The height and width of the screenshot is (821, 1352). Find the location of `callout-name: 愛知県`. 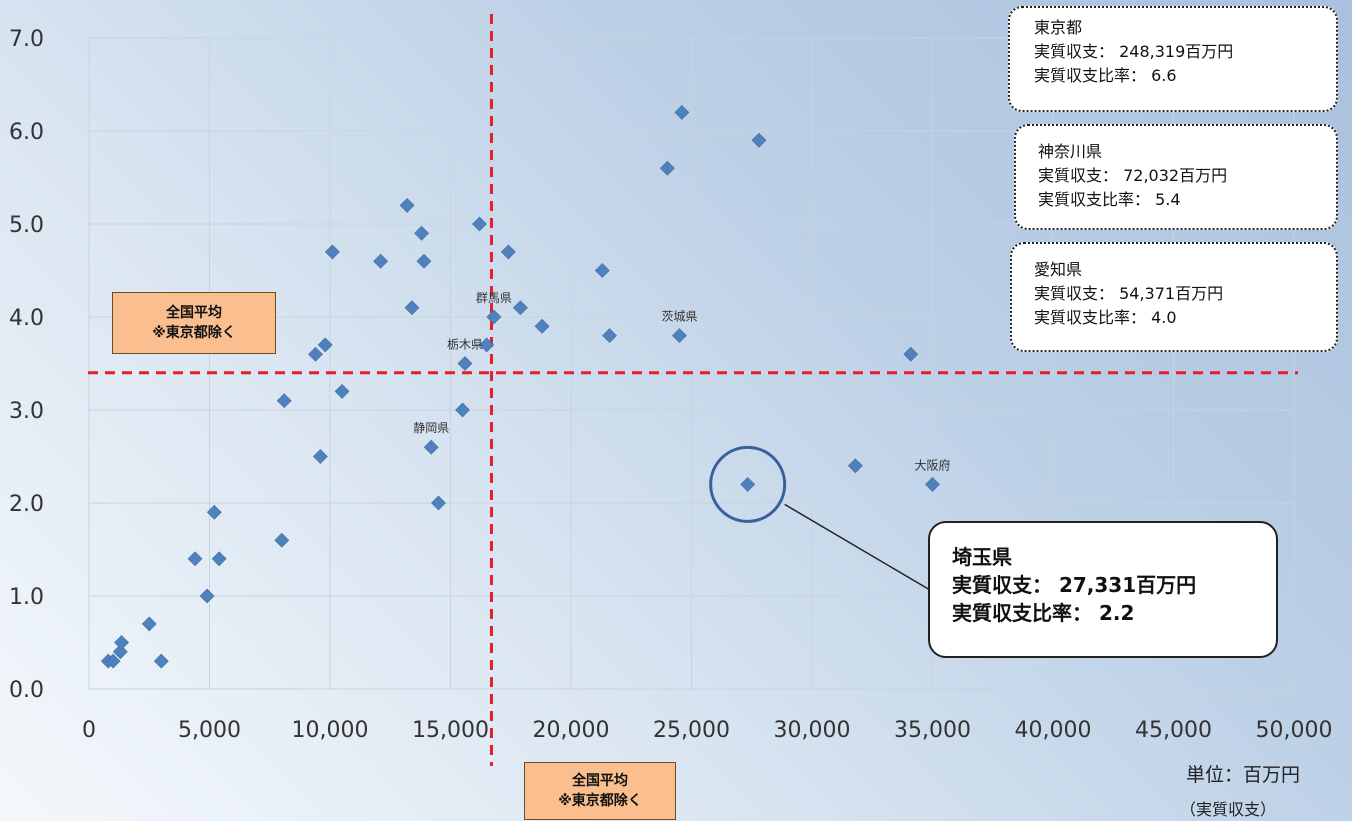

callout-name: 愛知県 is located at coordinates (1058, 269).